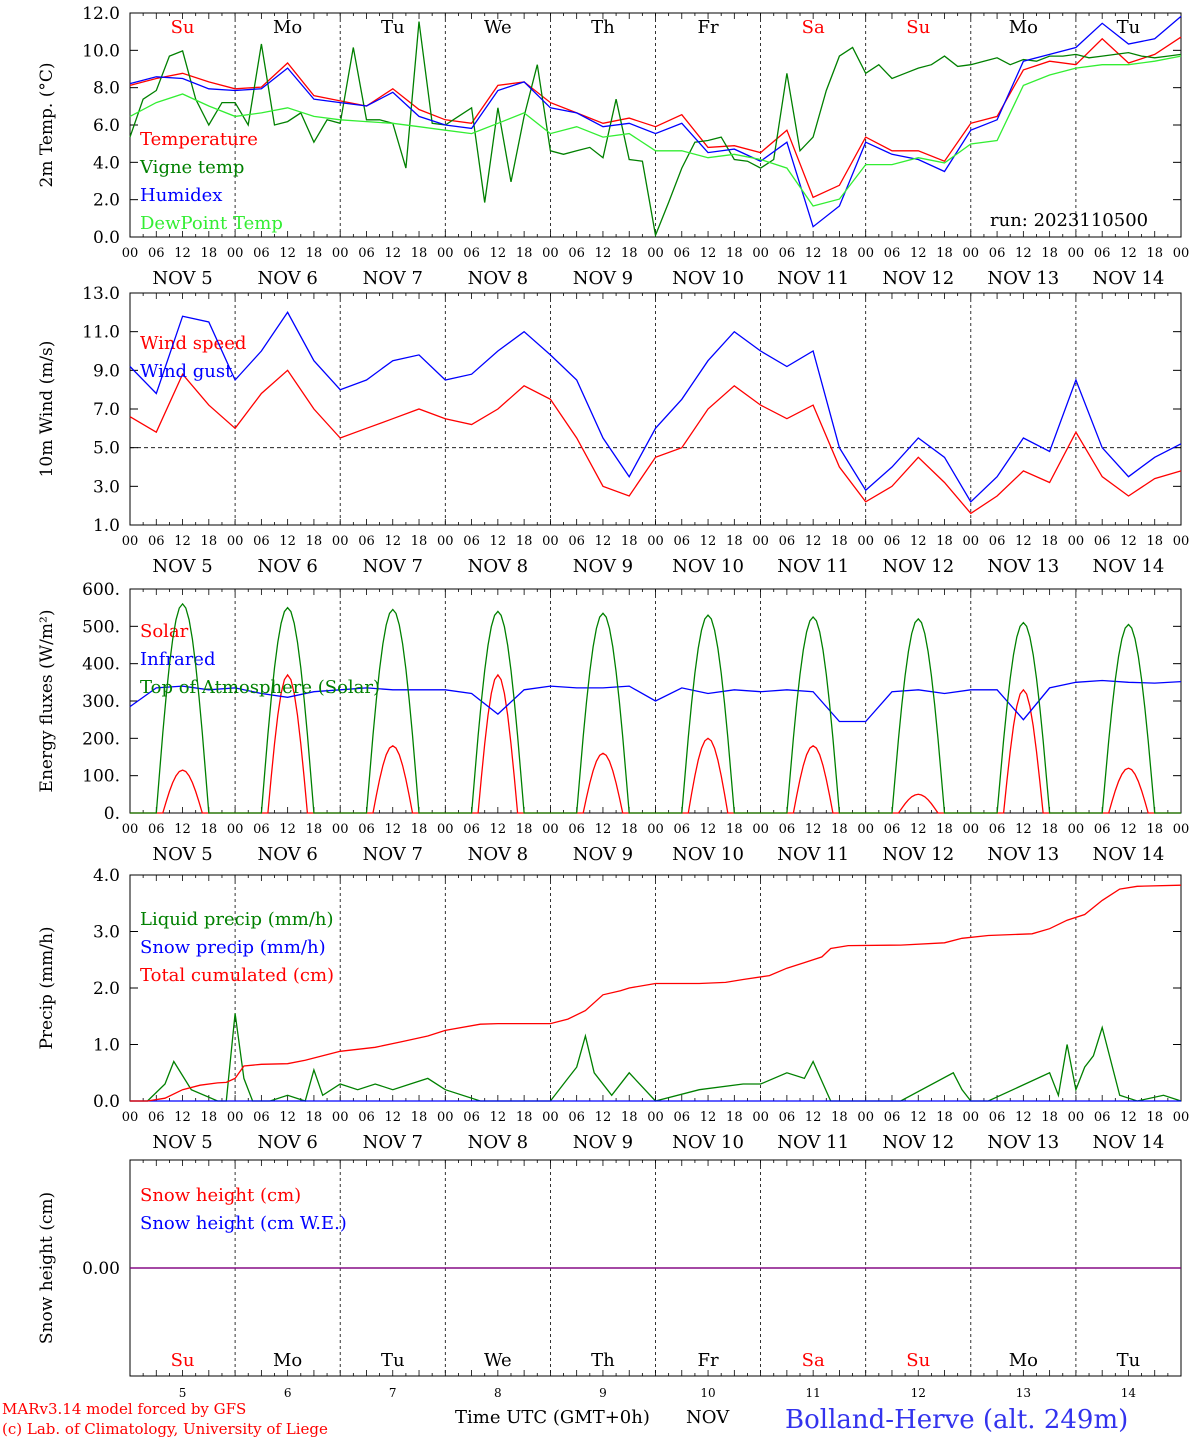 This screenshot has width=1194, height=1440. I want to click on day-number: 10, so click(707, 1393).